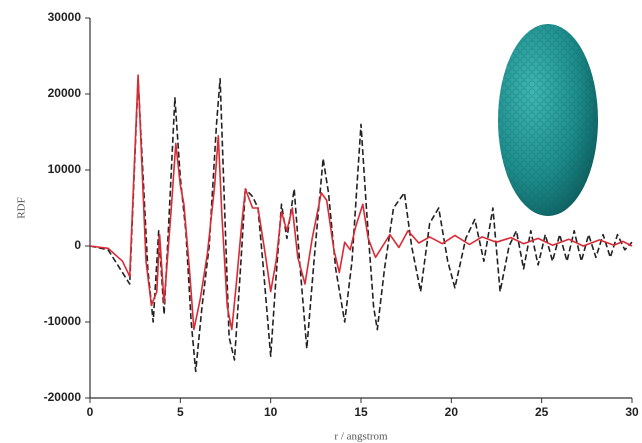  Describe the element at coordinates (452, 412) in the screenshot. I see `x-tick-label: 20` at that location.